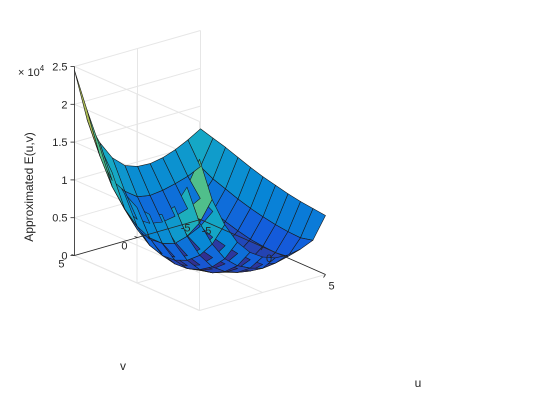 Image resolution: width=560 pixels, height=420 pixels. I want to click on grid-line-y, so click(137, 283).